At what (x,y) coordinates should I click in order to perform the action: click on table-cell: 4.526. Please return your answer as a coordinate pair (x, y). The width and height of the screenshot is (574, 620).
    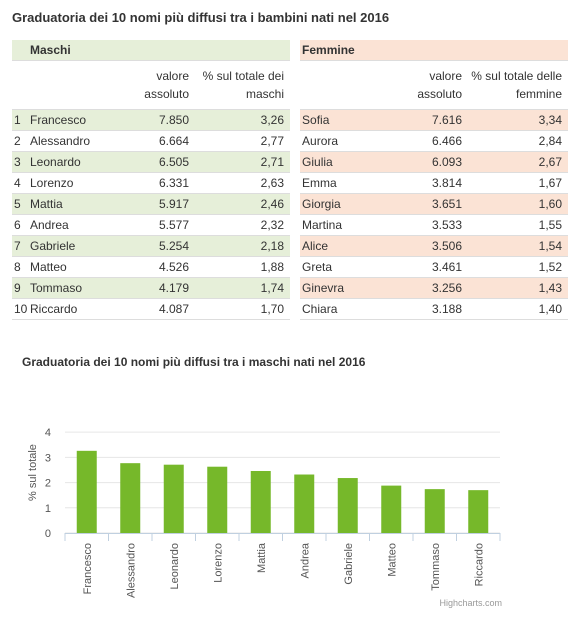
    Looking at the image, I should click on (157, 267).